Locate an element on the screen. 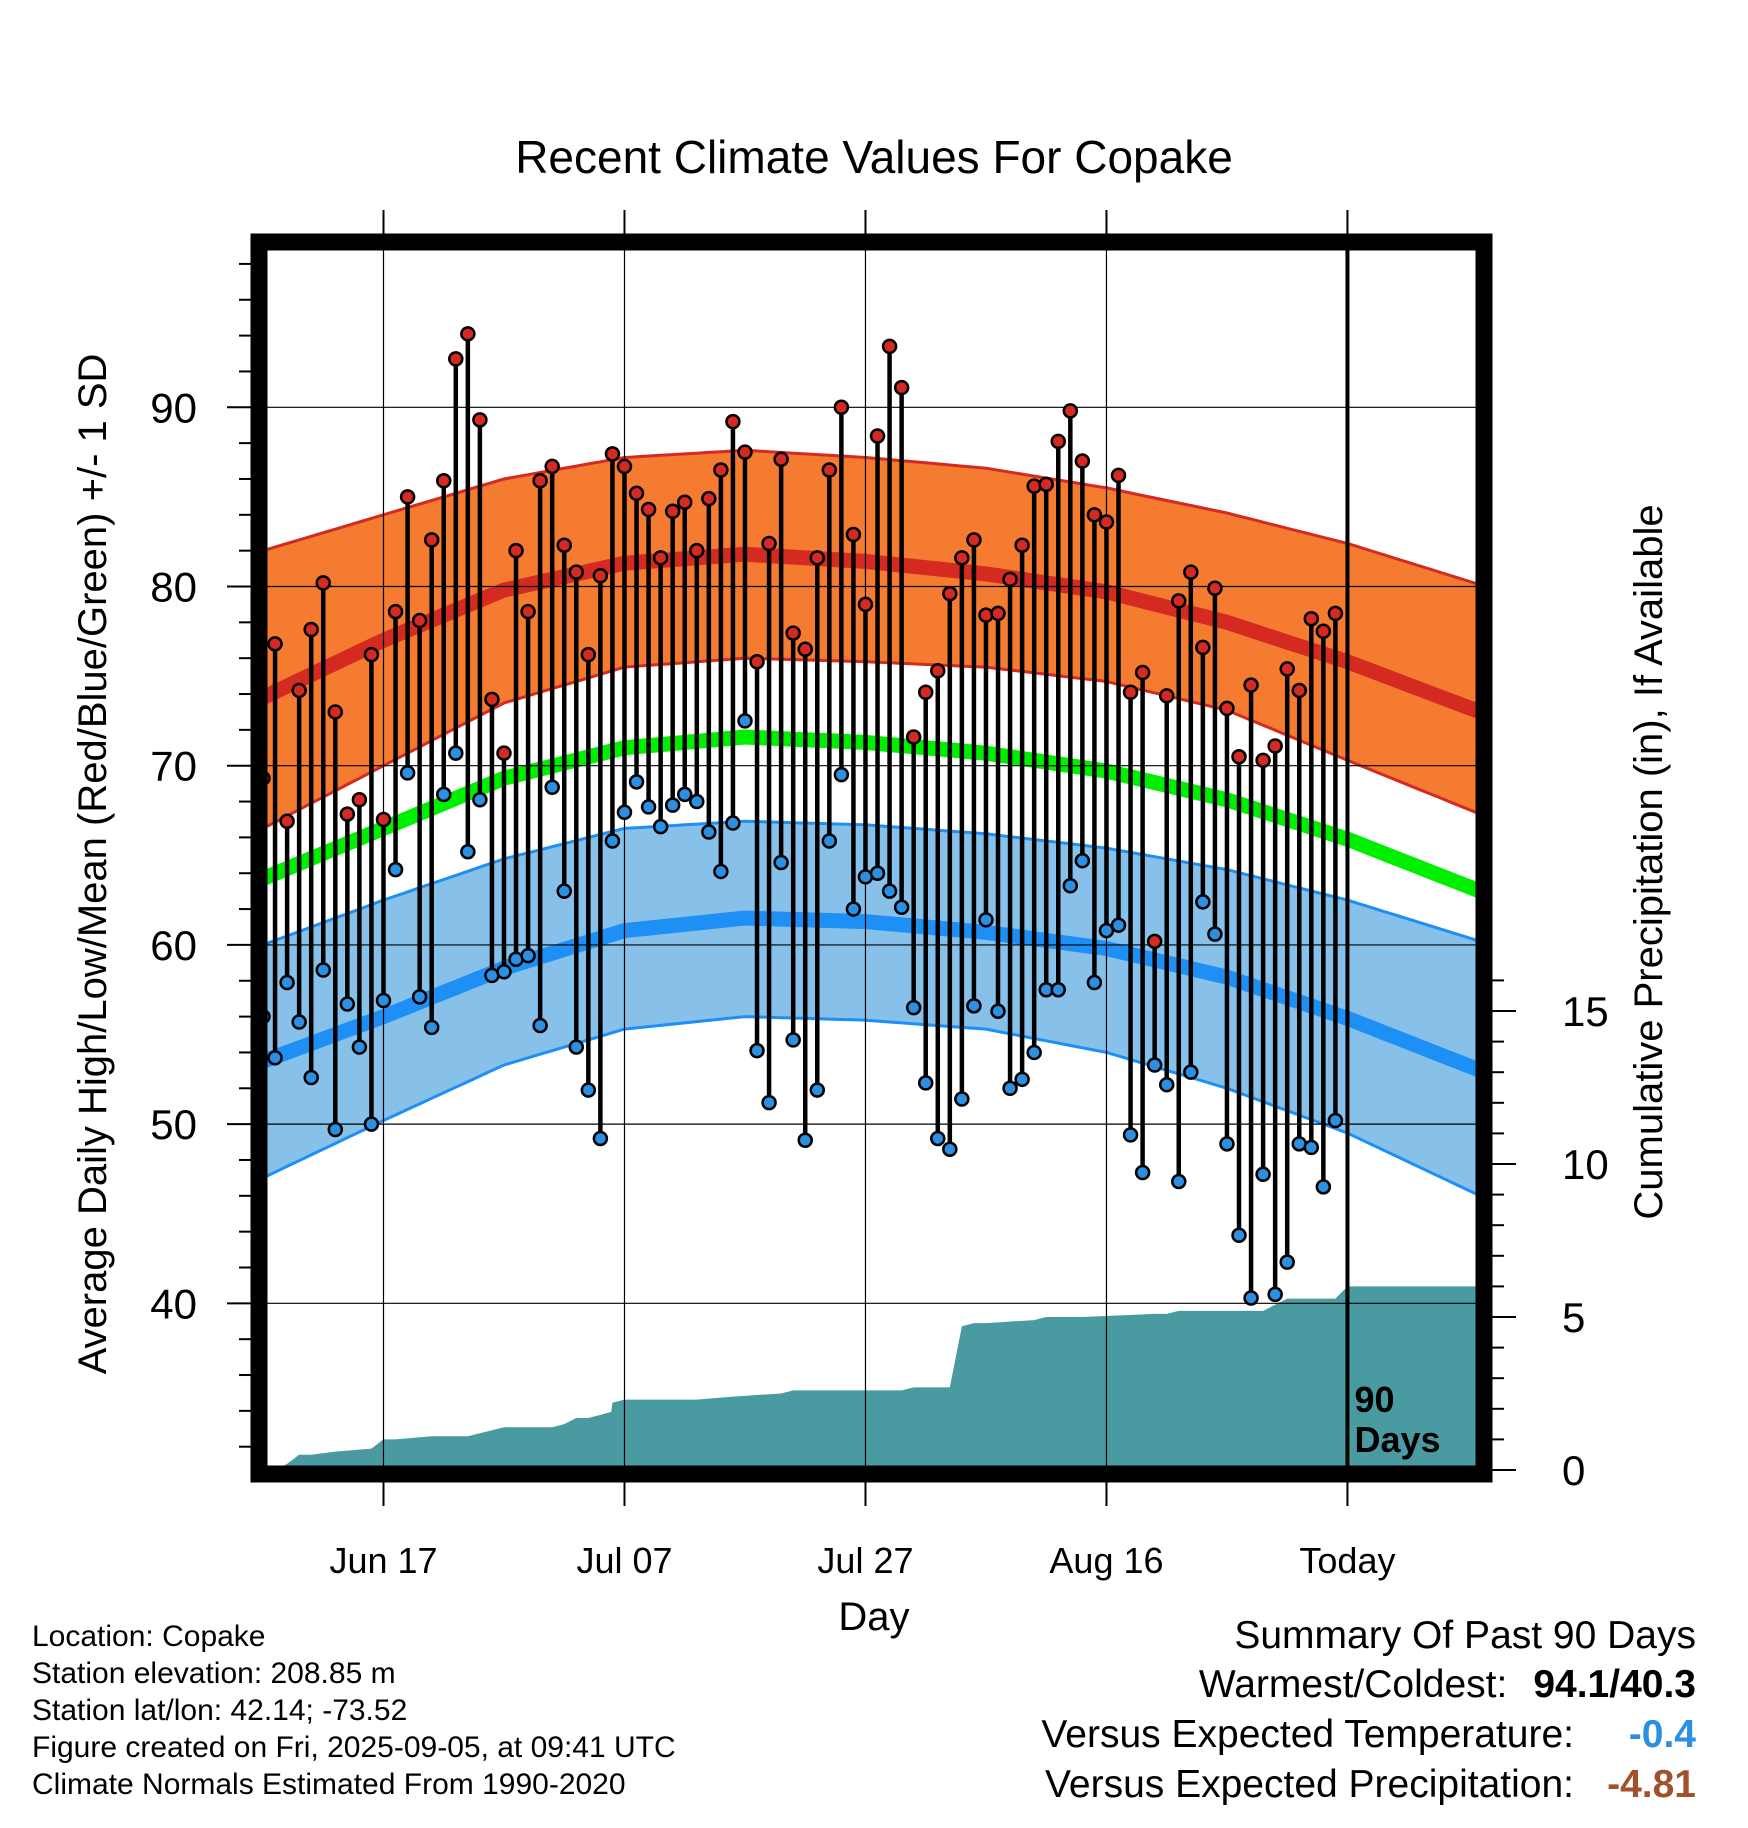  elevation-text: Station elevation: 208.85 m is located at coordinates (214, 1673).